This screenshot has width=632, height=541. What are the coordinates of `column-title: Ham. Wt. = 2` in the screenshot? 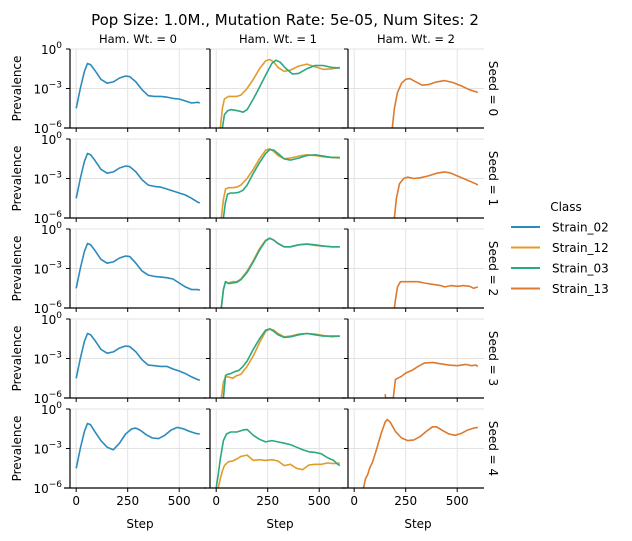 It's located at (416, 39).